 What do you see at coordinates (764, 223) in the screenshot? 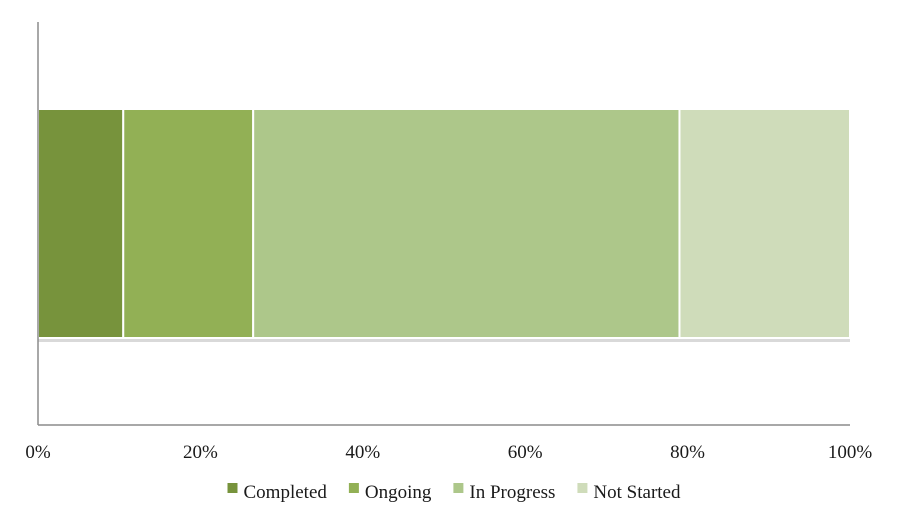
I see `bar-segment-not-started` at bounding box center [764, 223].